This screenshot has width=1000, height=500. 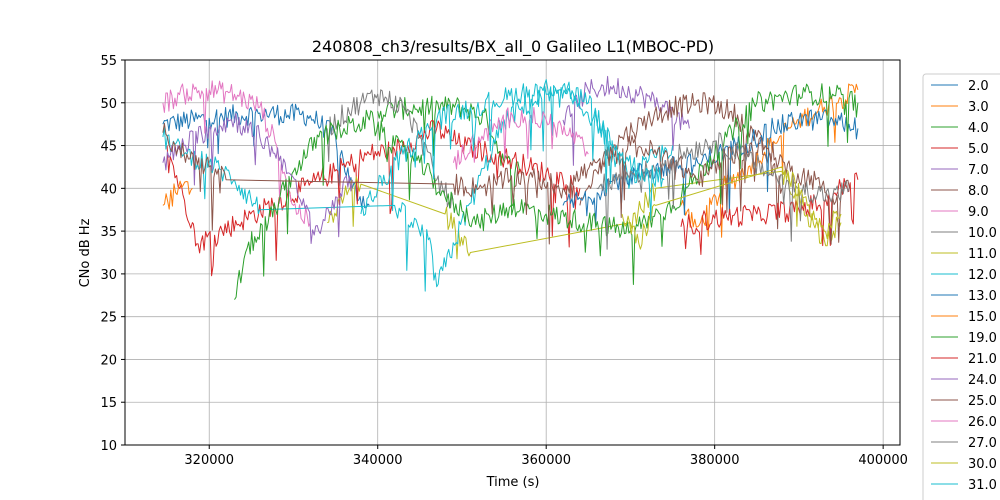 What do you see at coordinates (108, 275) in the screenshot?
I see `y-tick-label: 30` at bounding box center [108, 275].